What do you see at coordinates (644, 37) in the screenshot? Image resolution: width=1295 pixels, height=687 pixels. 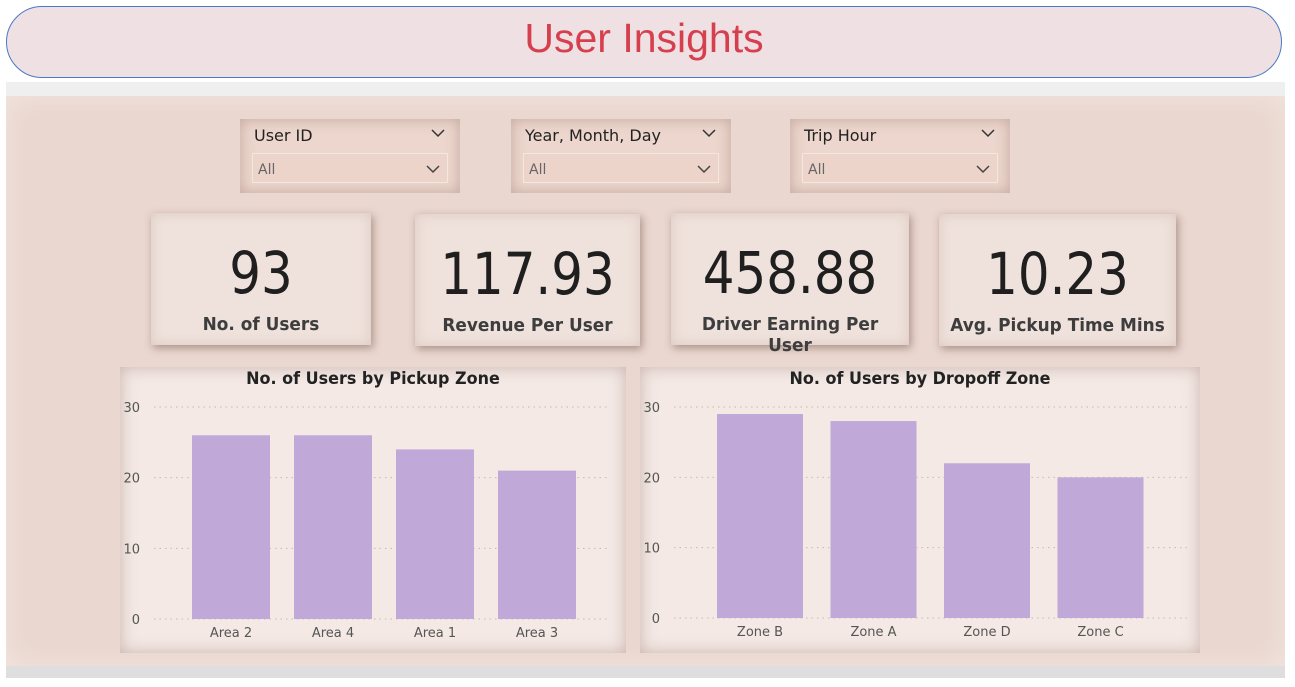 I see `page-title: User Insights` at bounding box center [644, 37].